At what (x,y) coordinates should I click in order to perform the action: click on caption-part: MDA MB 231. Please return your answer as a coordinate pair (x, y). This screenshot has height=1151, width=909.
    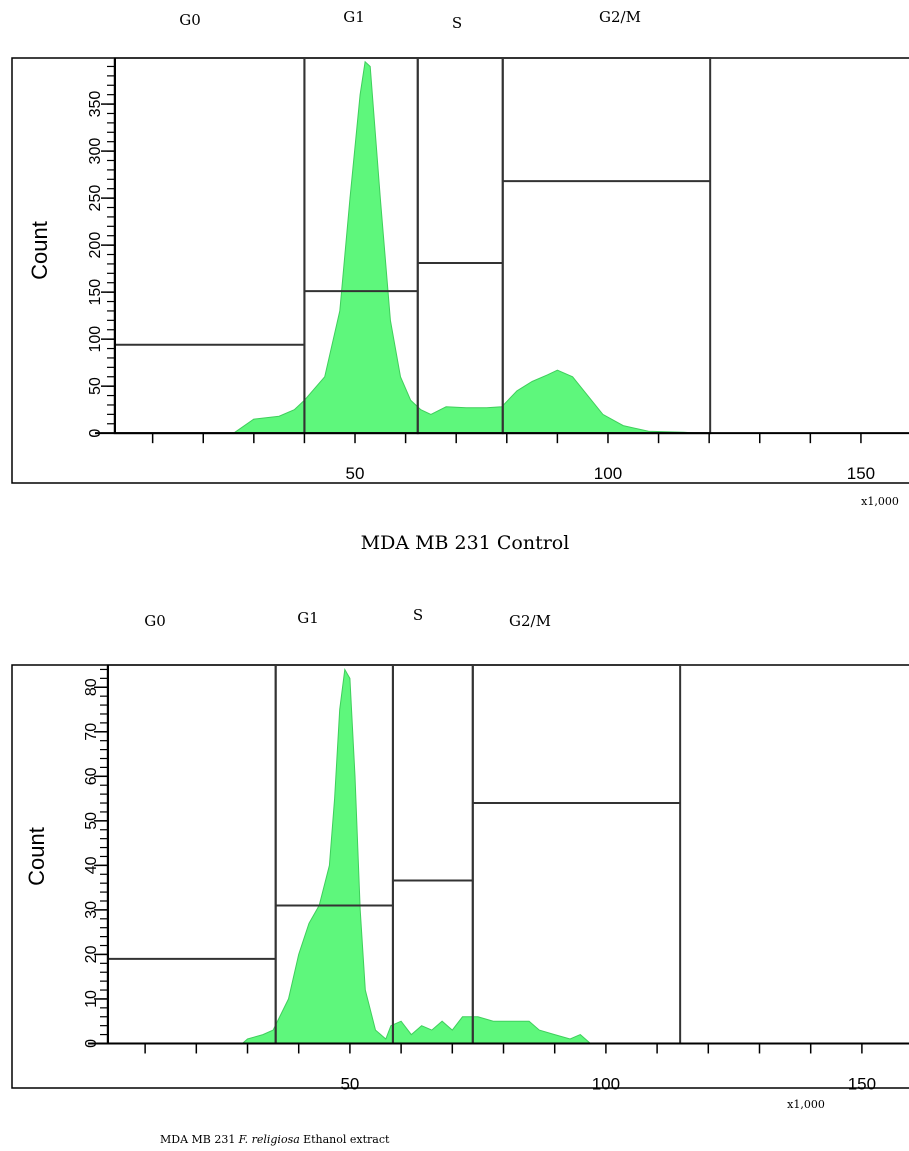
    Looking at the image, I should click on (197, 1139).